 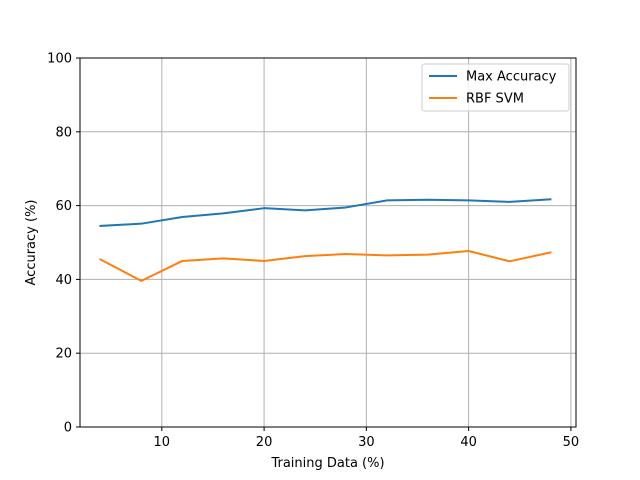 What do you see at coordinates (68, 428) in the screenshot?
I see `y-tick-label: 0` at bounding box center [68, 428].